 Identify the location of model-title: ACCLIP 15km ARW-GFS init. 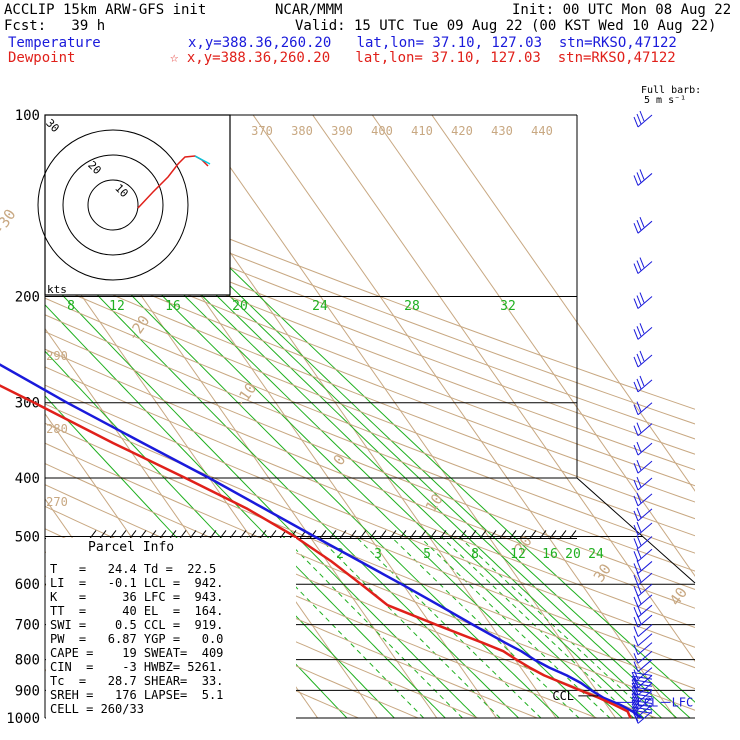
(105, 10).